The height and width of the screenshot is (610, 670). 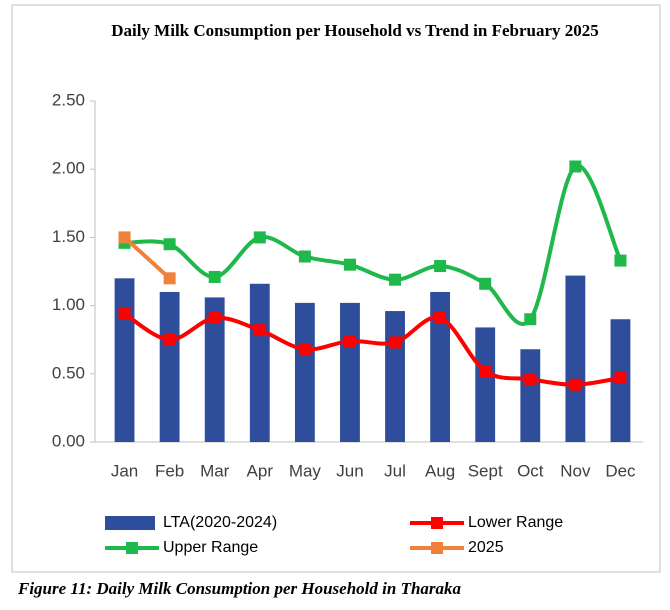 What do you see at coordinates (124, 470) in the screenshot?
I see `x-tick-label: Jan` at bounding box center [124, 470].